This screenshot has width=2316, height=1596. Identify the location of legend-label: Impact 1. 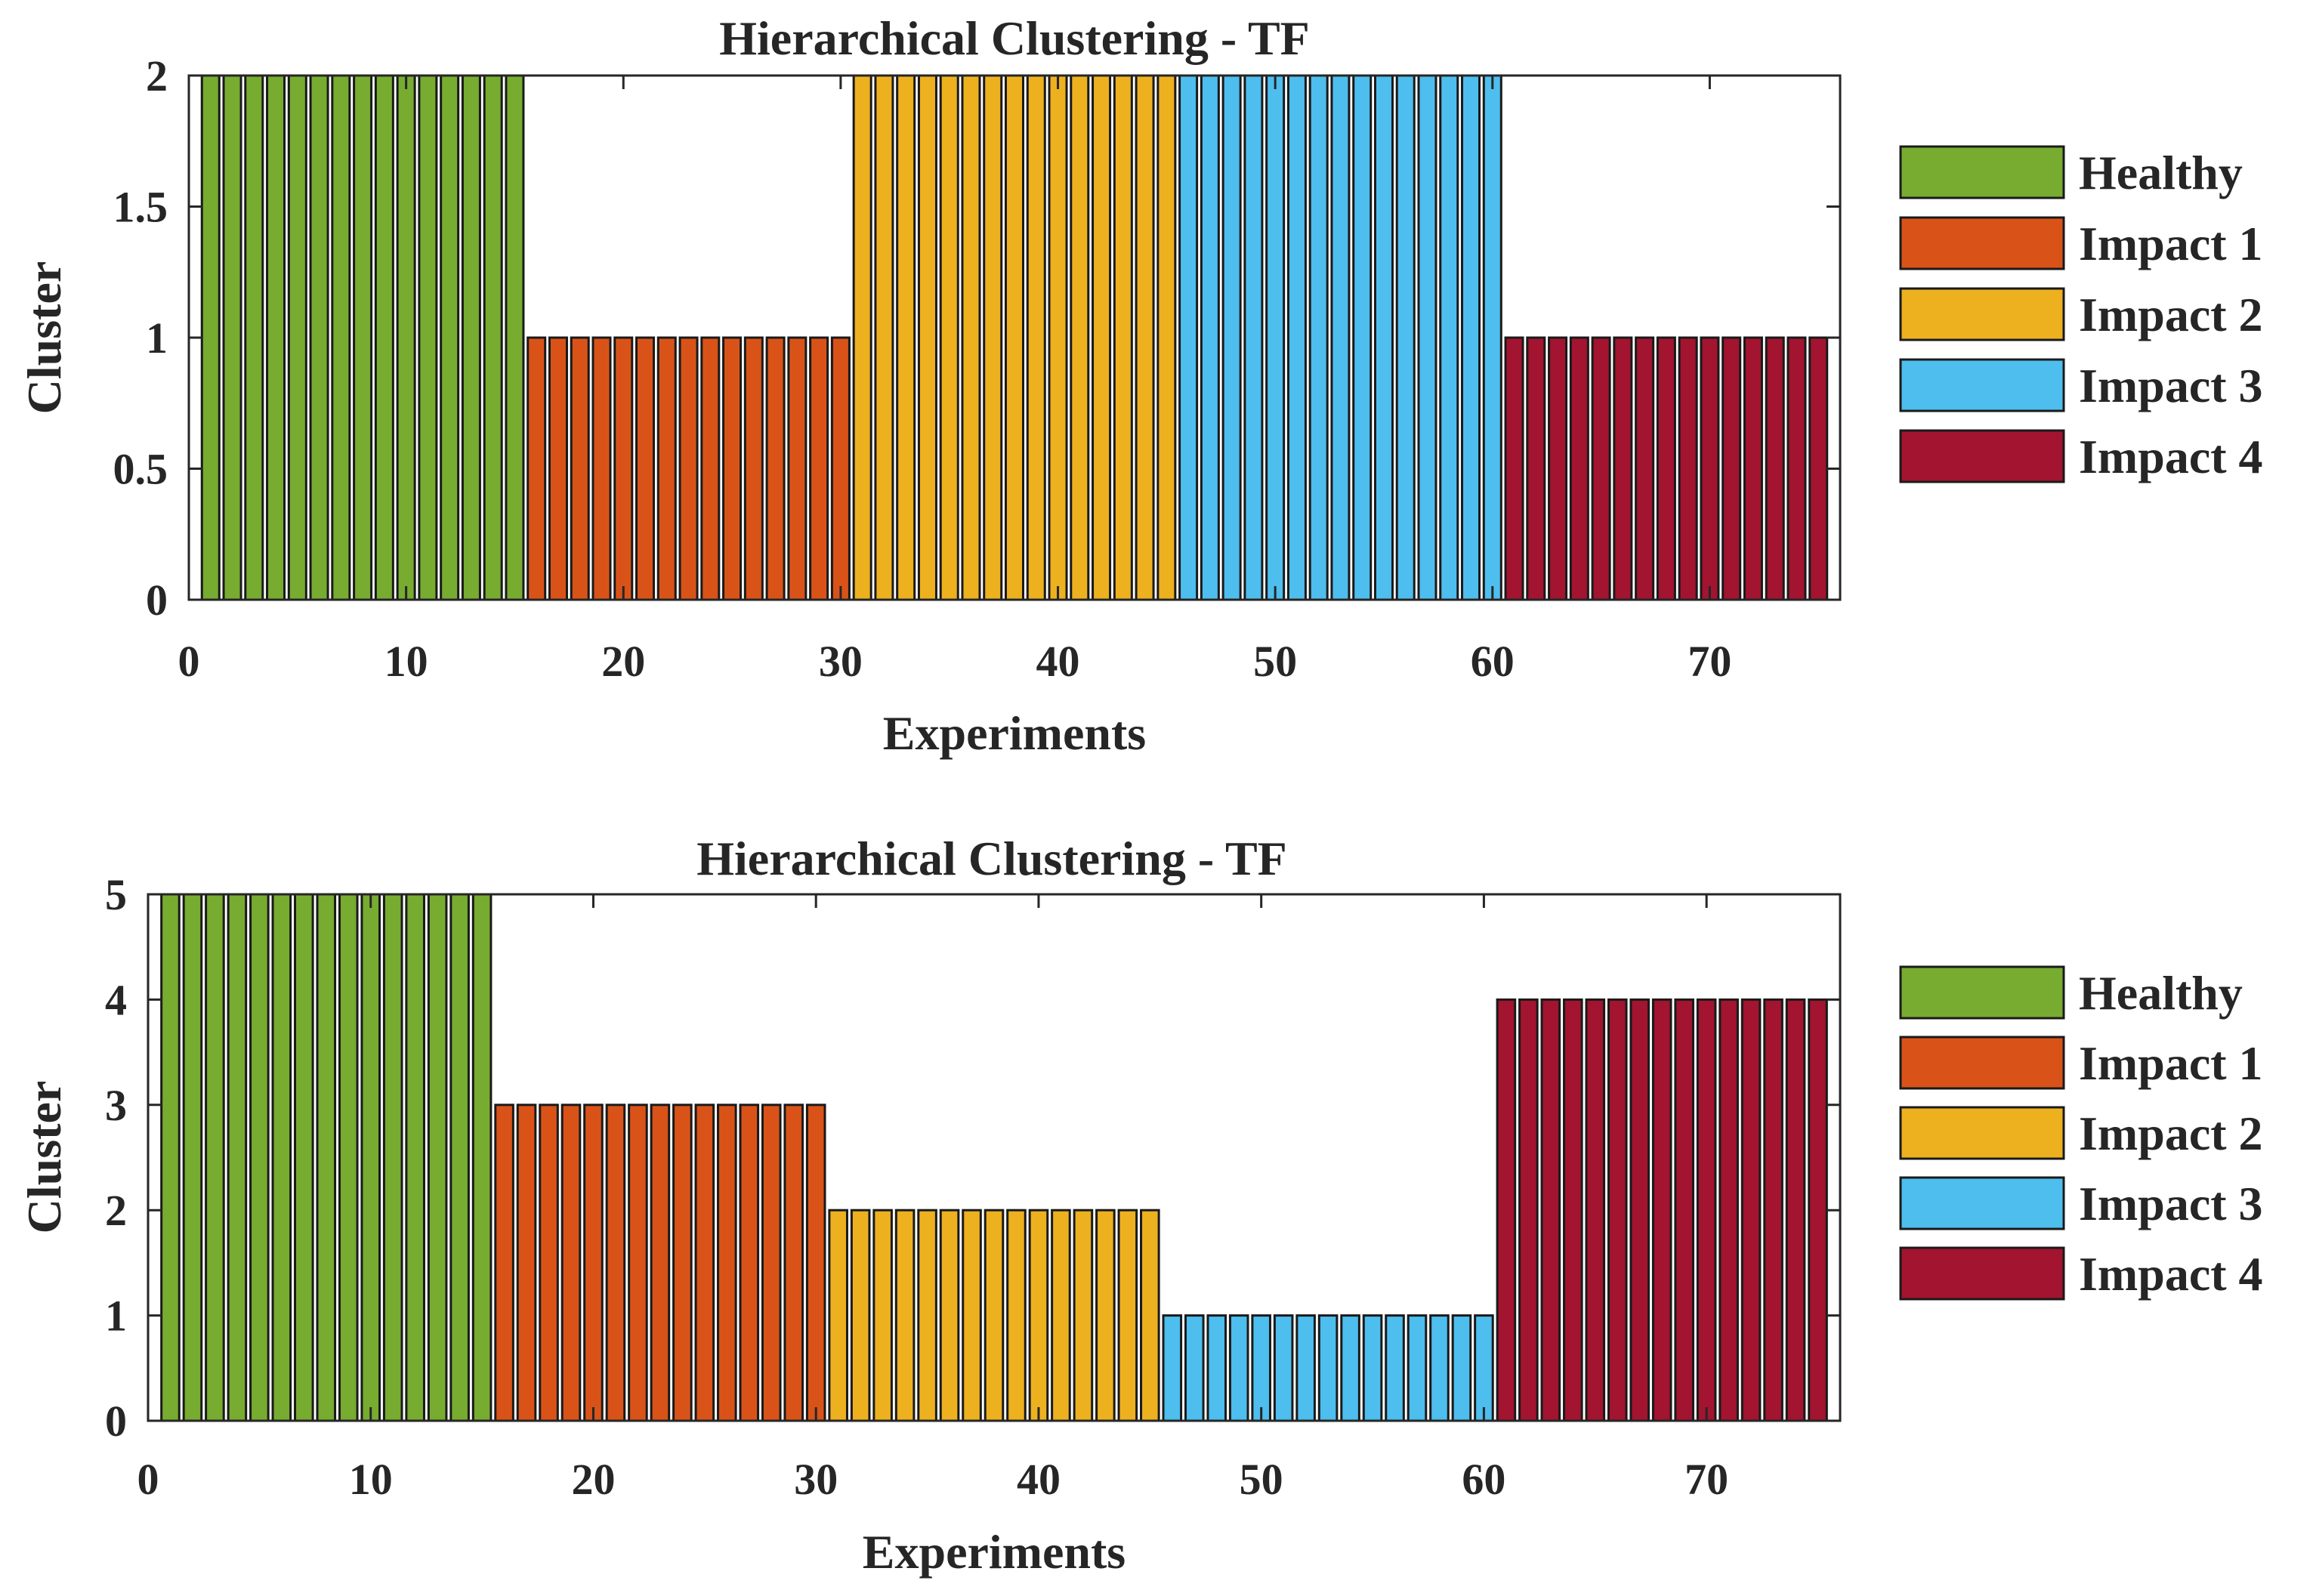
(2171, 243).